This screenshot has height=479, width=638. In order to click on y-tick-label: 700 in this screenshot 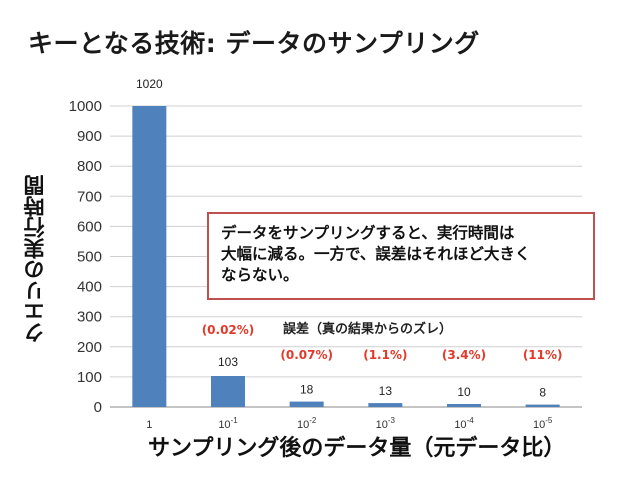, I will do `click(89, 196)`.